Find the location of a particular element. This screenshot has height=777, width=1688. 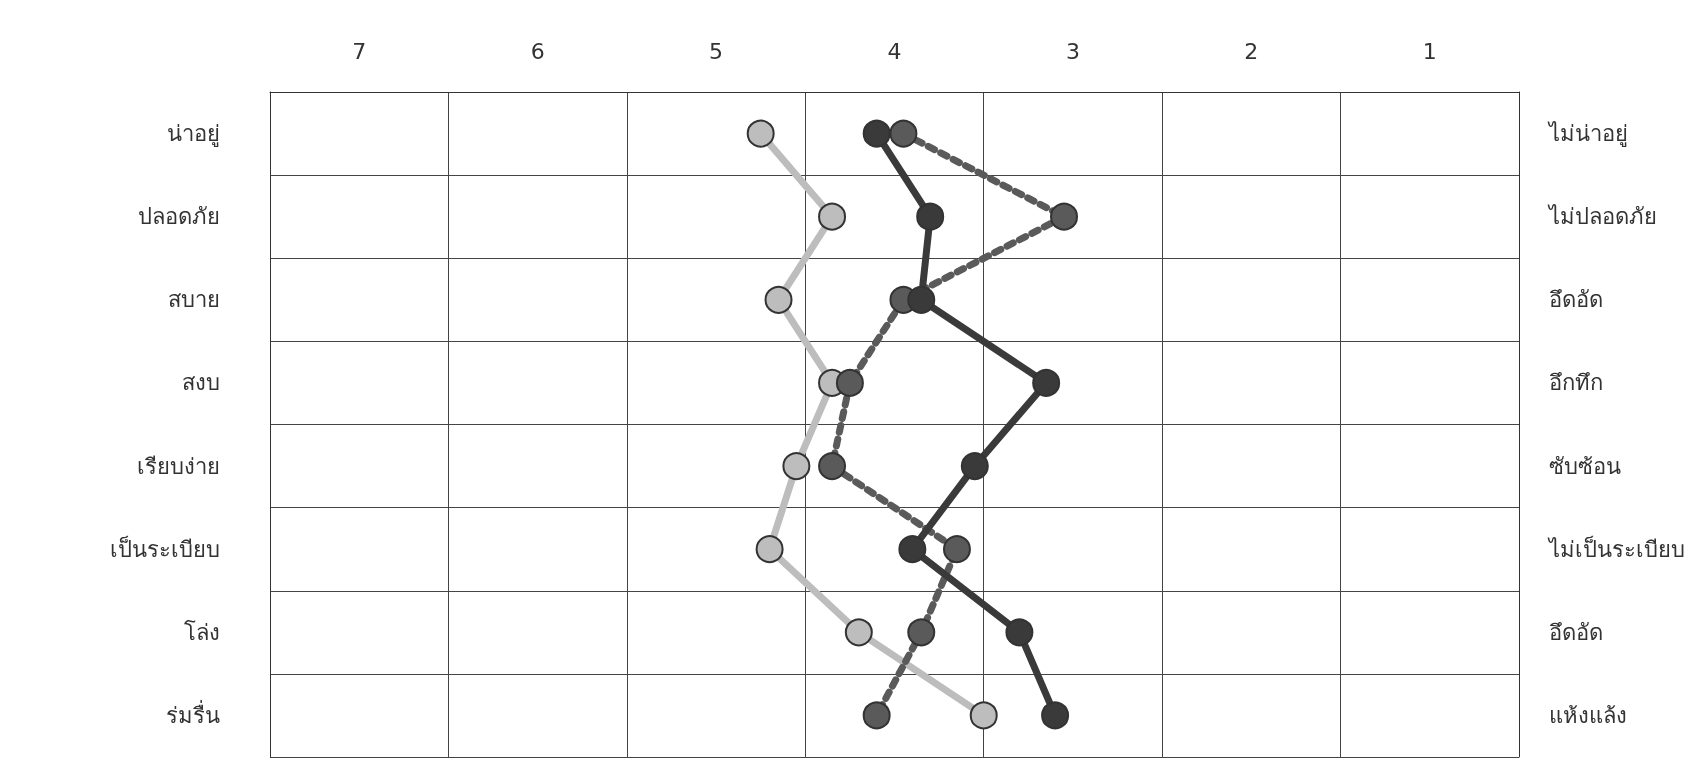

y2-tick-label: อึกทึก is located at coordinates (1576, 383).